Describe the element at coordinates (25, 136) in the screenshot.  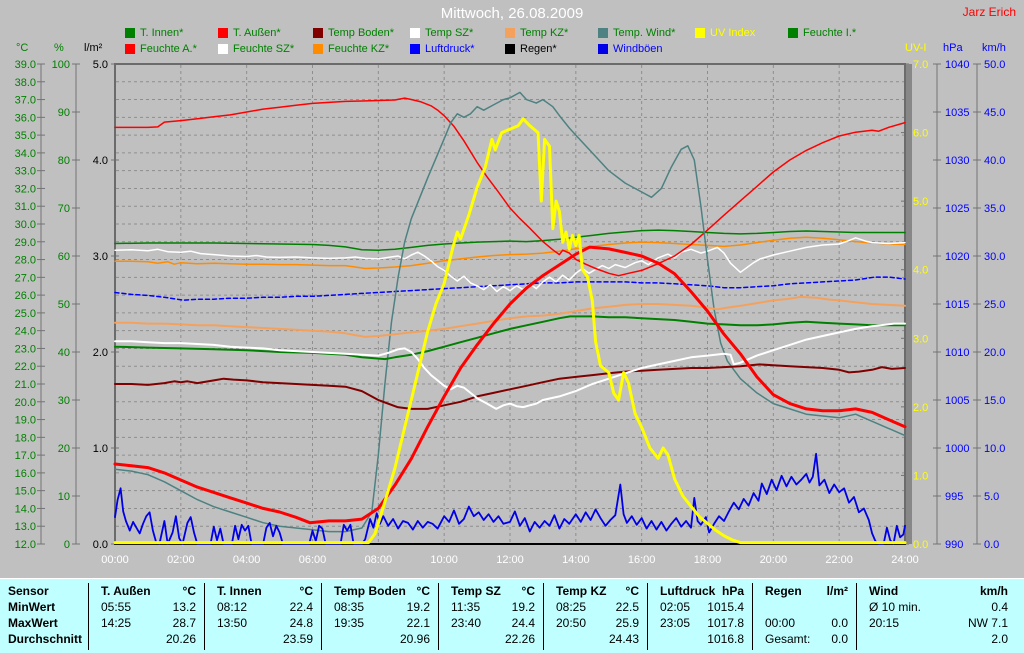
I see `axis-tick-label: 35.0` at that location.